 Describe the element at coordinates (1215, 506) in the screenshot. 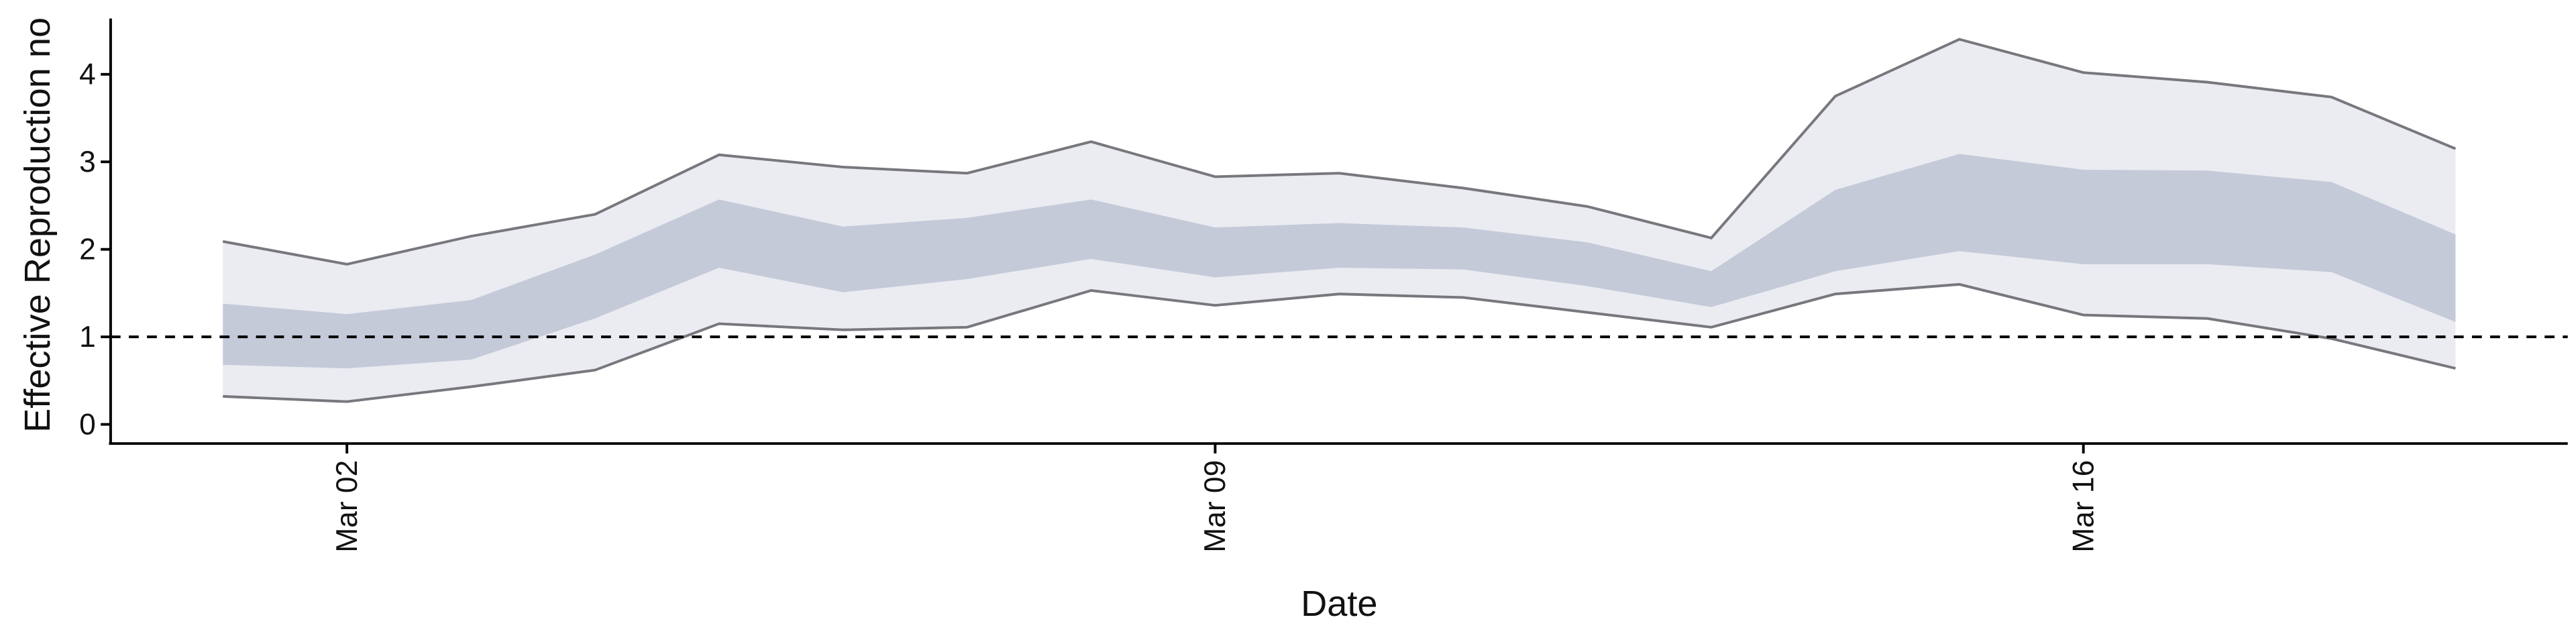

I see `x-tick-label: Mar 09` at that location.